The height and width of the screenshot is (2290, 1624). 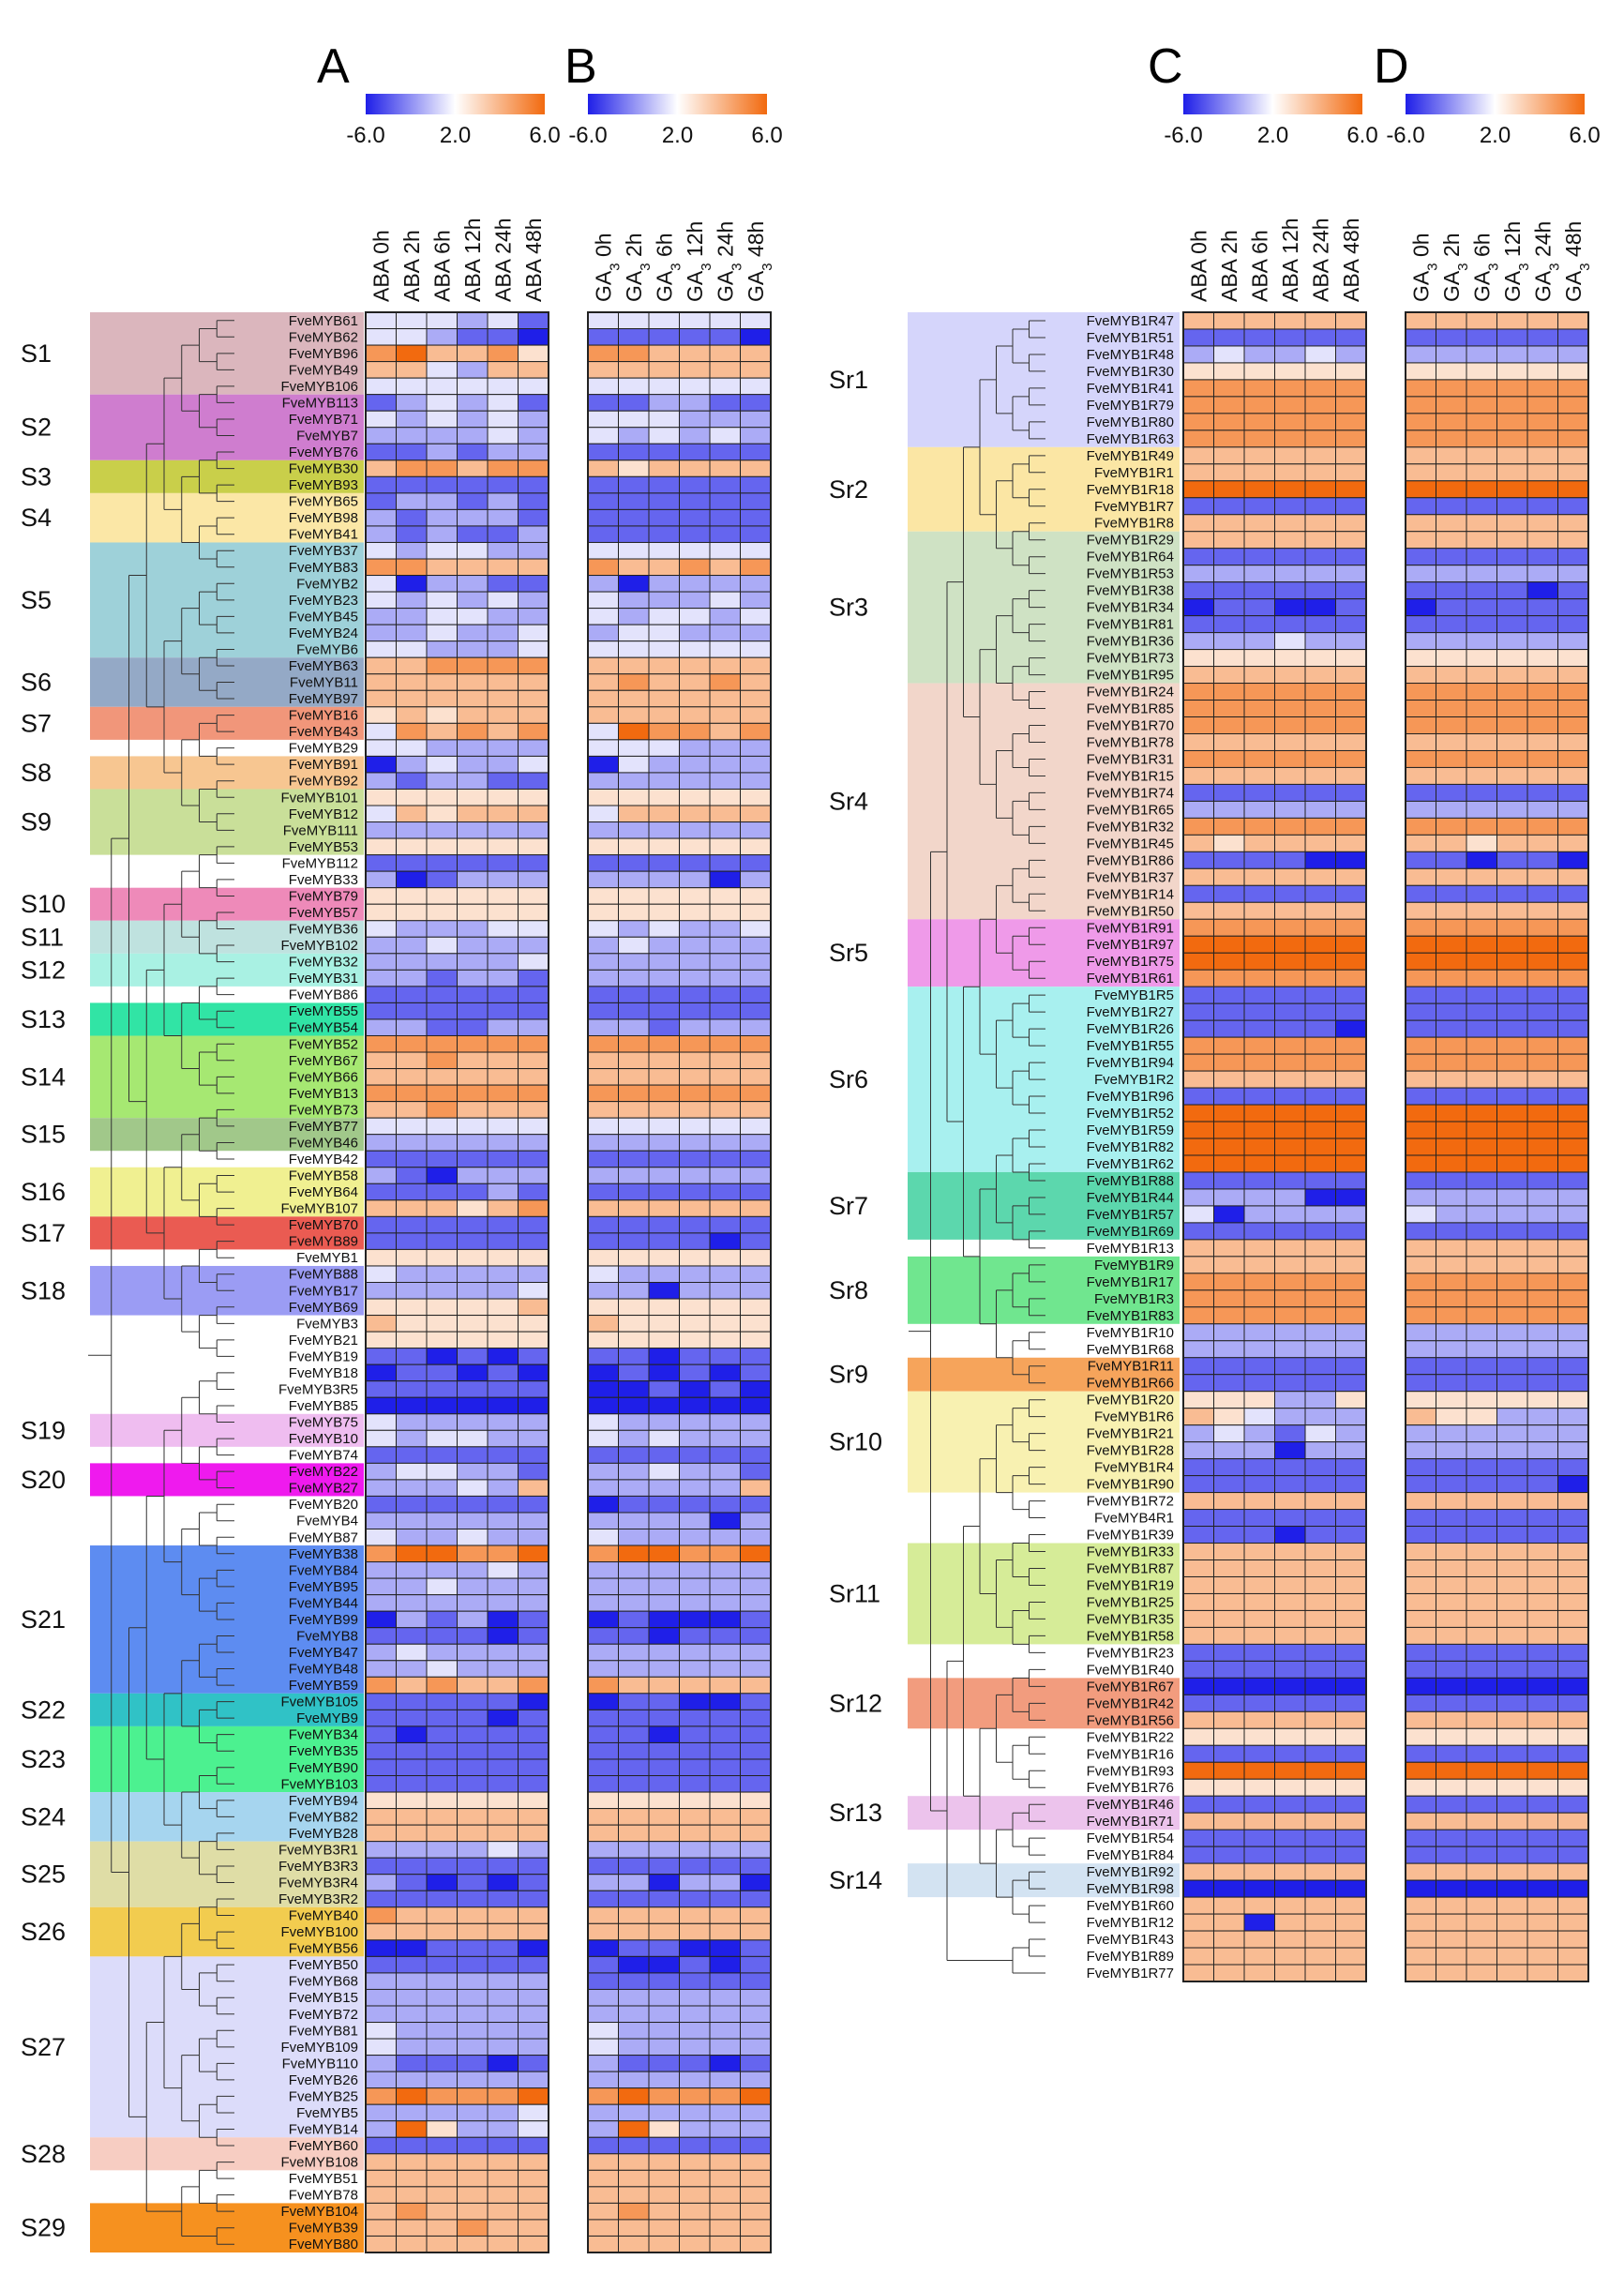 I want to click on row-label: FveMYB1R88, so click(x=1130, y=1181).